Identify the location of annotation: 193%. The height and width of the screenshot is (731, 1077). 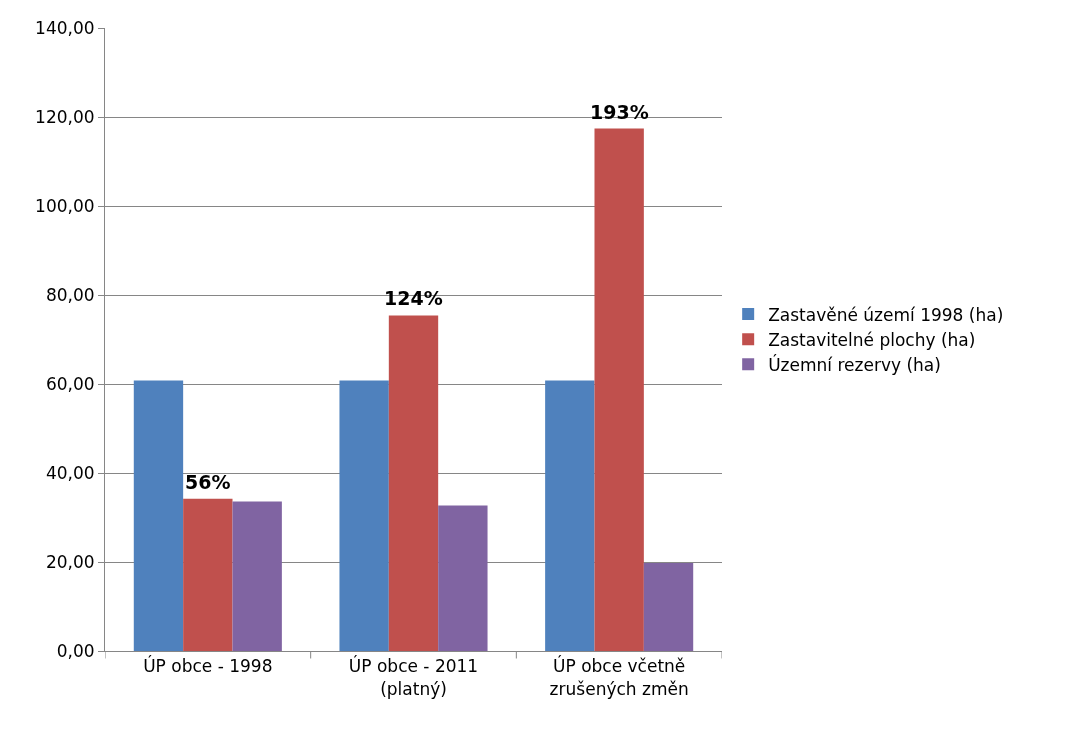
(619, 112).